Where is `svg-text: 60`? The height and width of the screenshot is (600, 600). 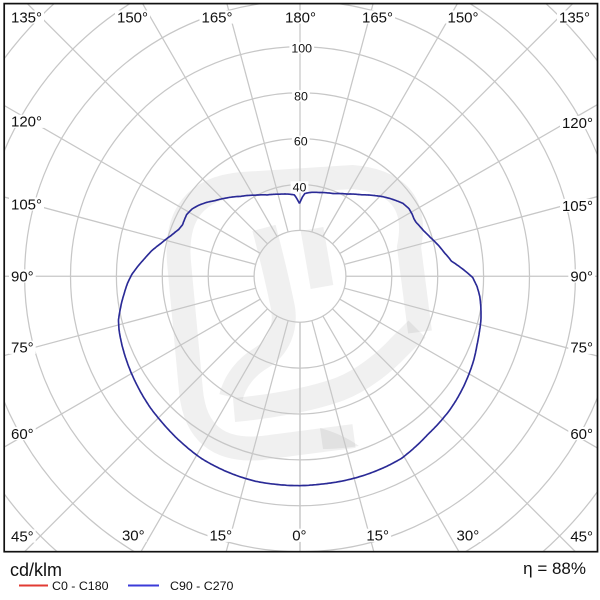
svg-text: 60 is located at coordinates (301, 142).